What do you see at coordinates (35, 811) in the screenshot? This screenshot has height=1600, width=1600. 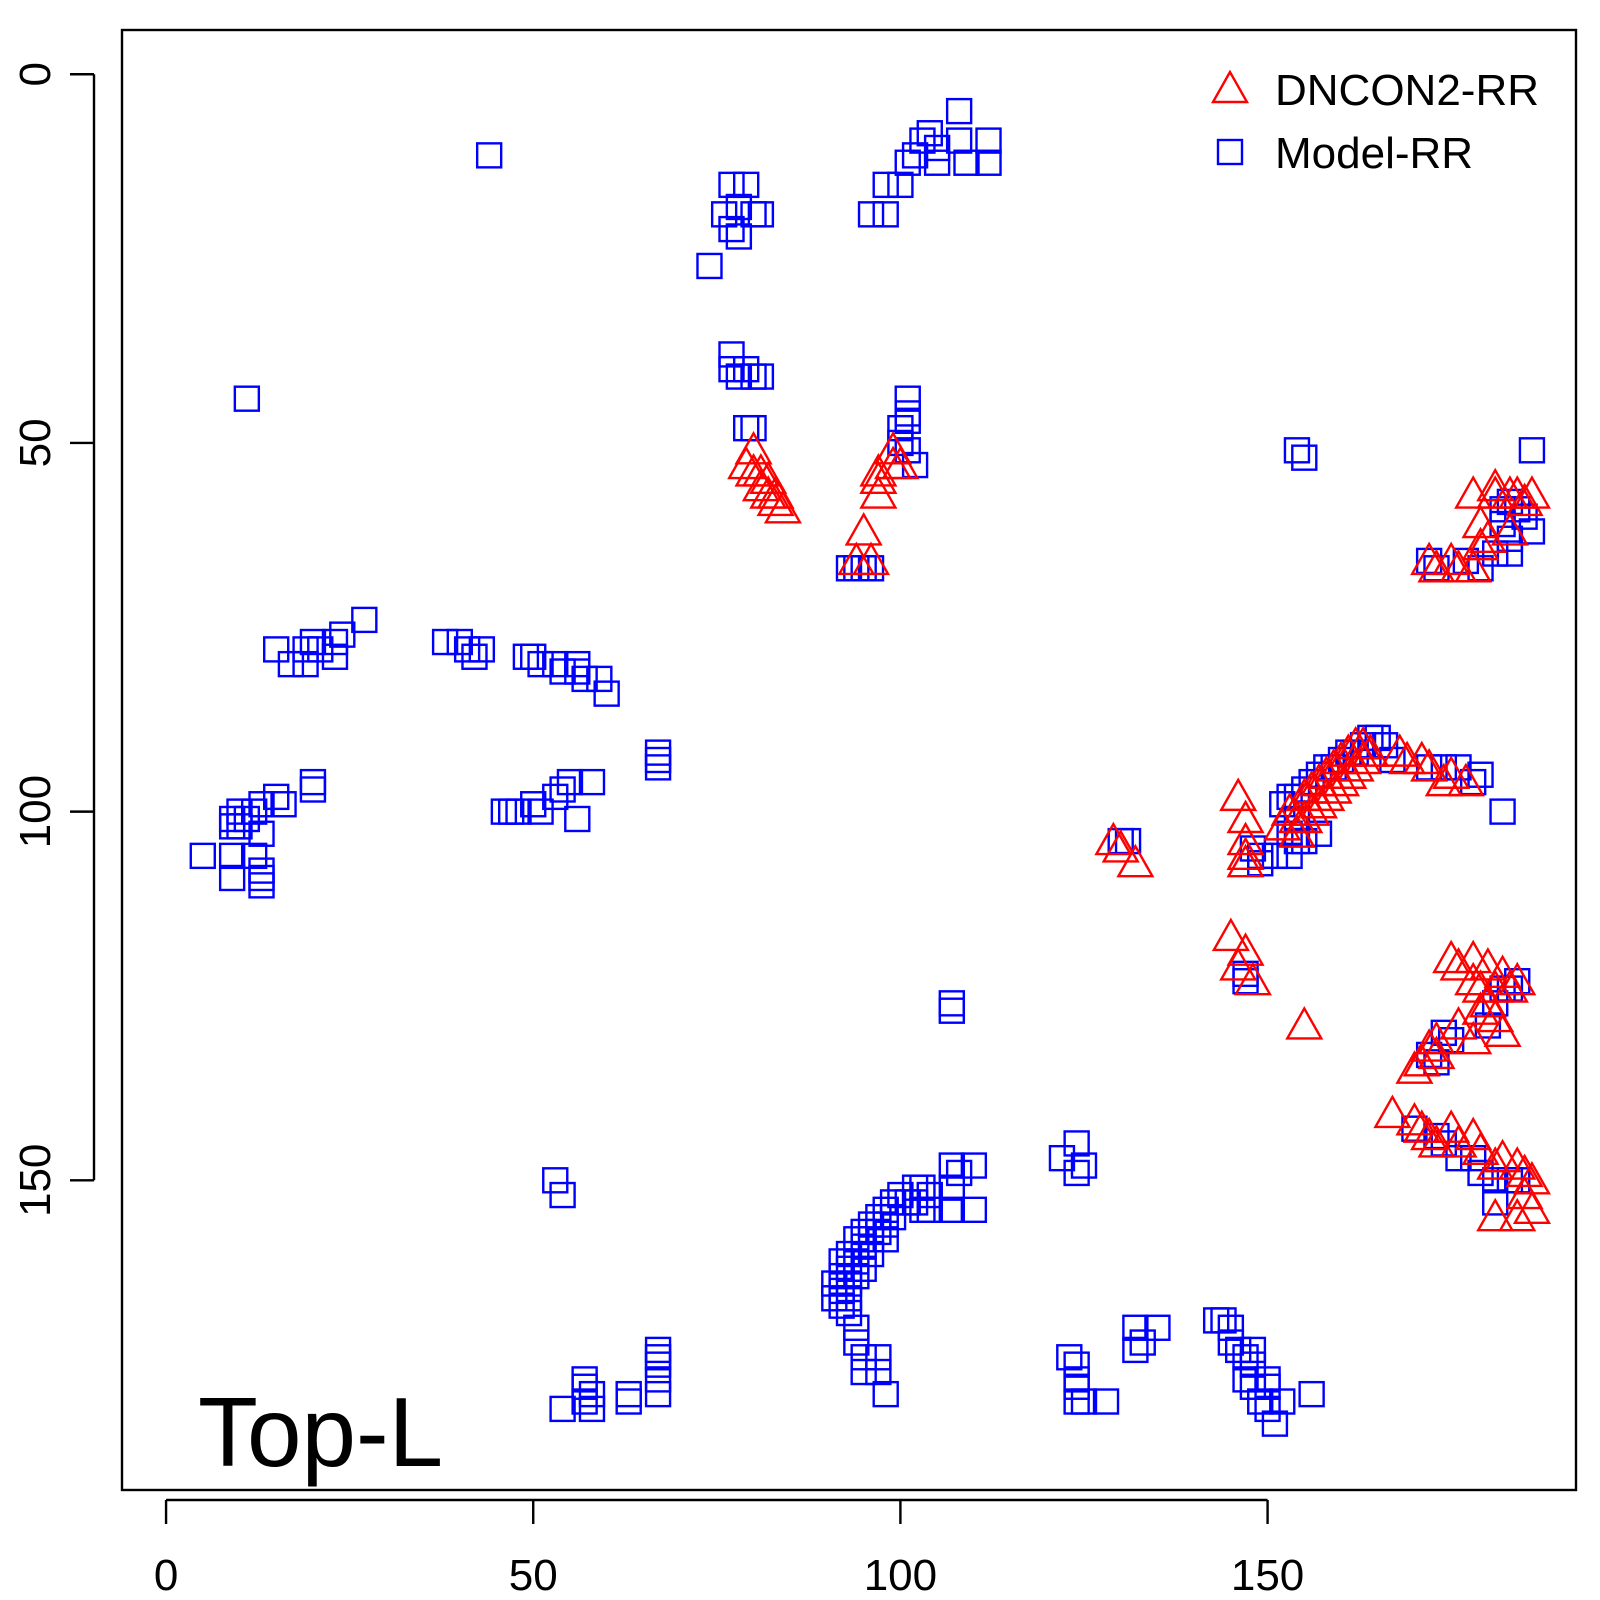 I see `y-tick-label: 100` at bounding box center [35, 811].